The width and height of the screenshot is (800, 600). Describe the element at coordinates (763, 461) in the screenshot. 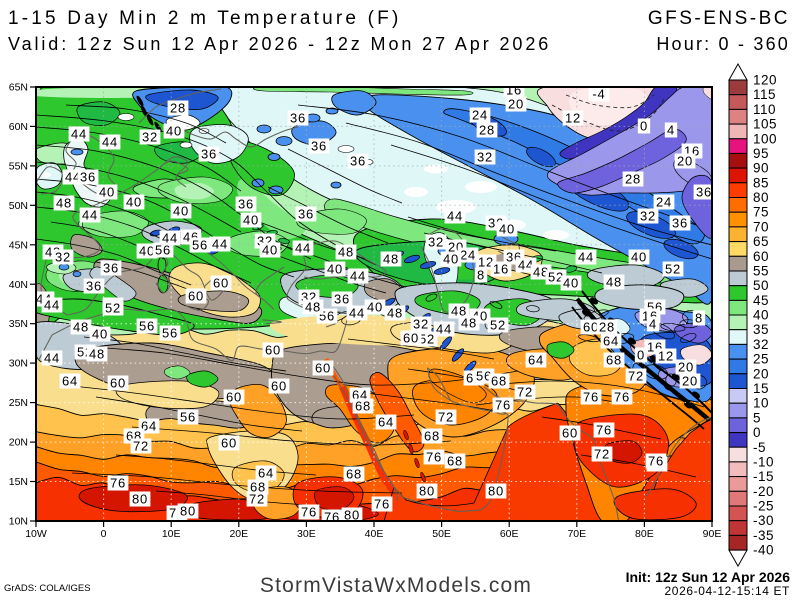

I see `svg-text: -10` at that location.